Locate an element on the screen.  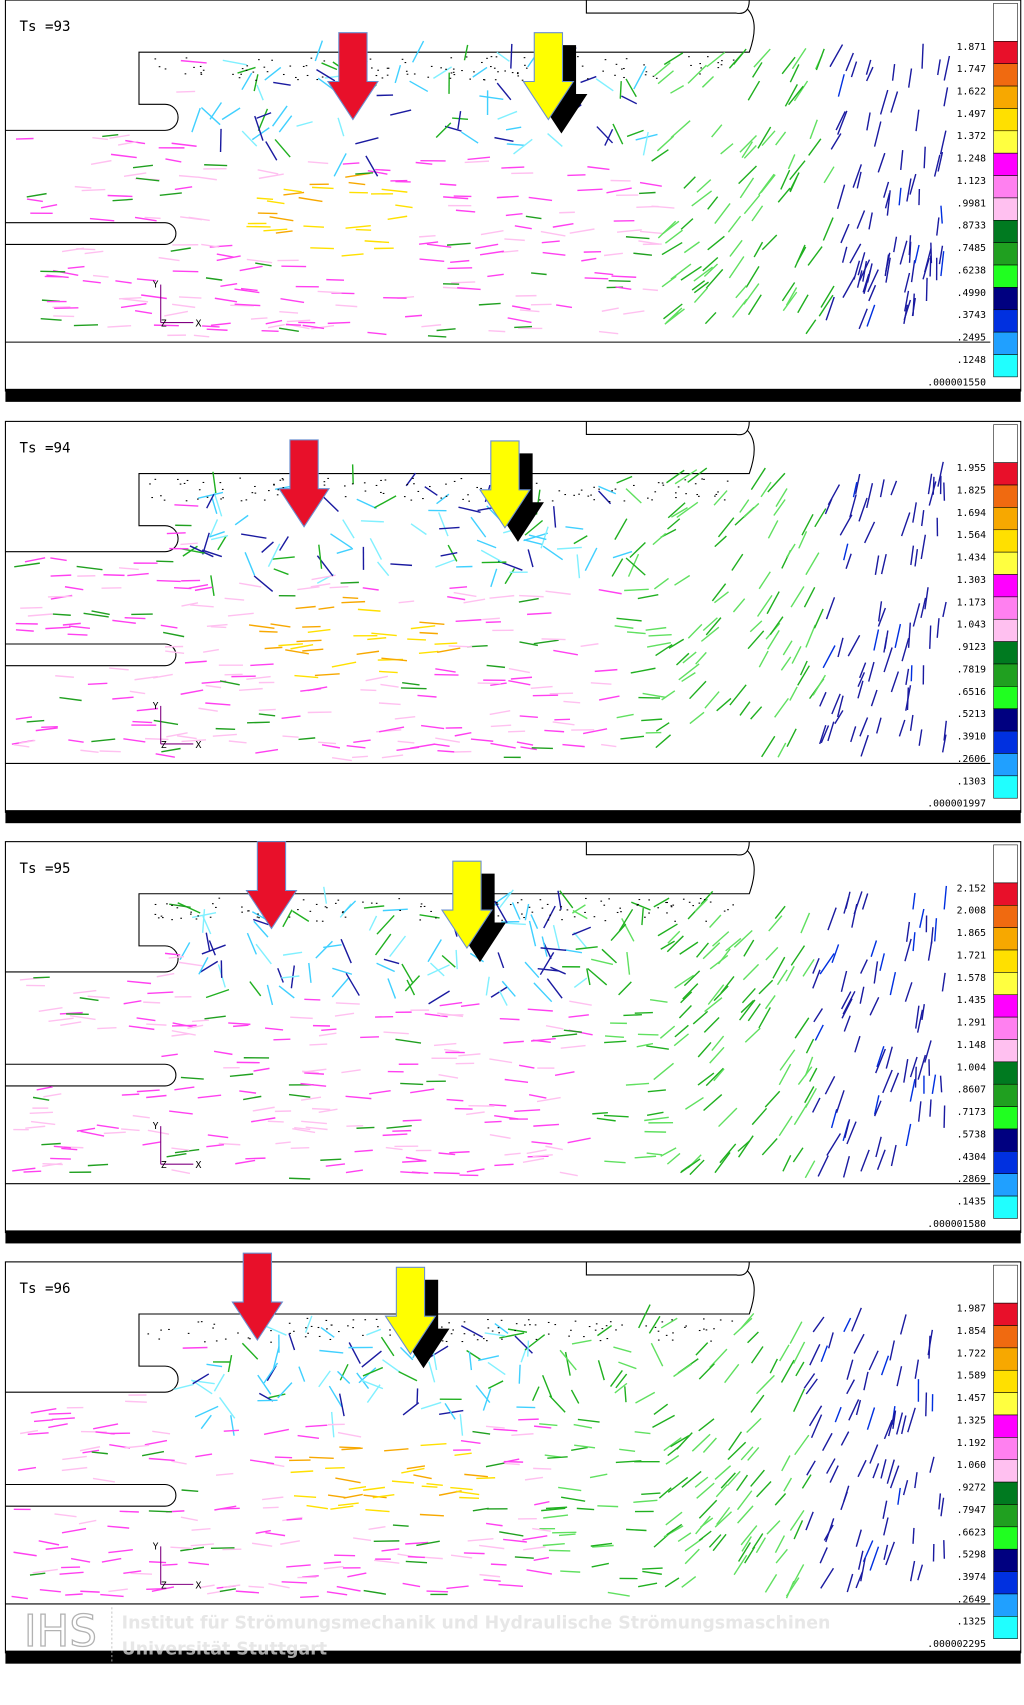
time-step-label: Ts =95 is located at coordinates (45, 869).